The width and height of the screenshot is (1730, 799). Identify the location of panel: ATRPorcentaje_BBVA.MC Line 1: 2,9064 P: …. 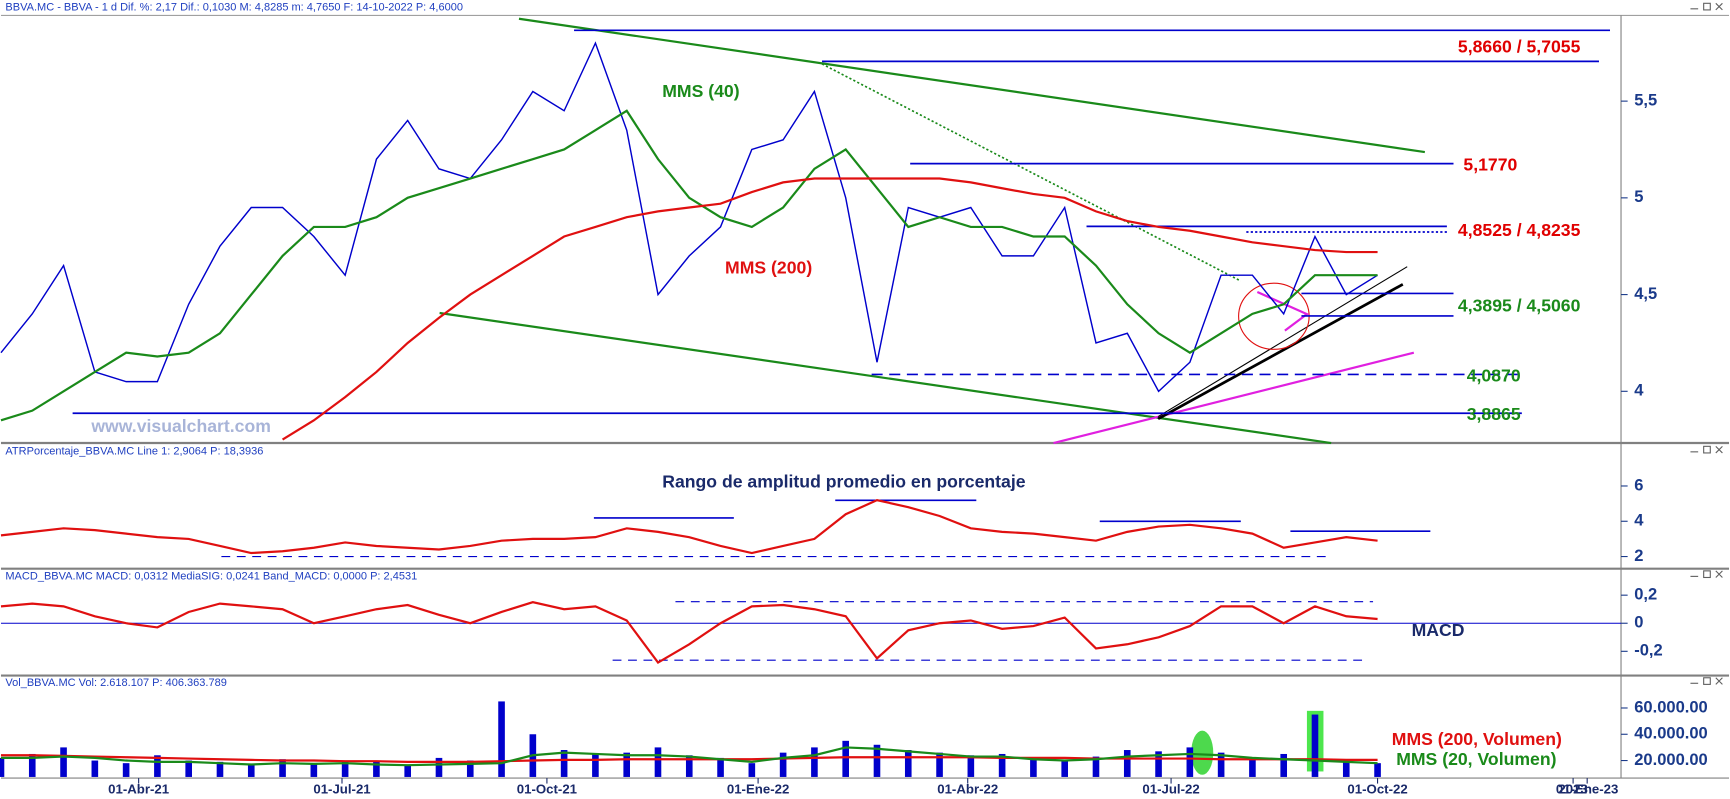
(822, 505).